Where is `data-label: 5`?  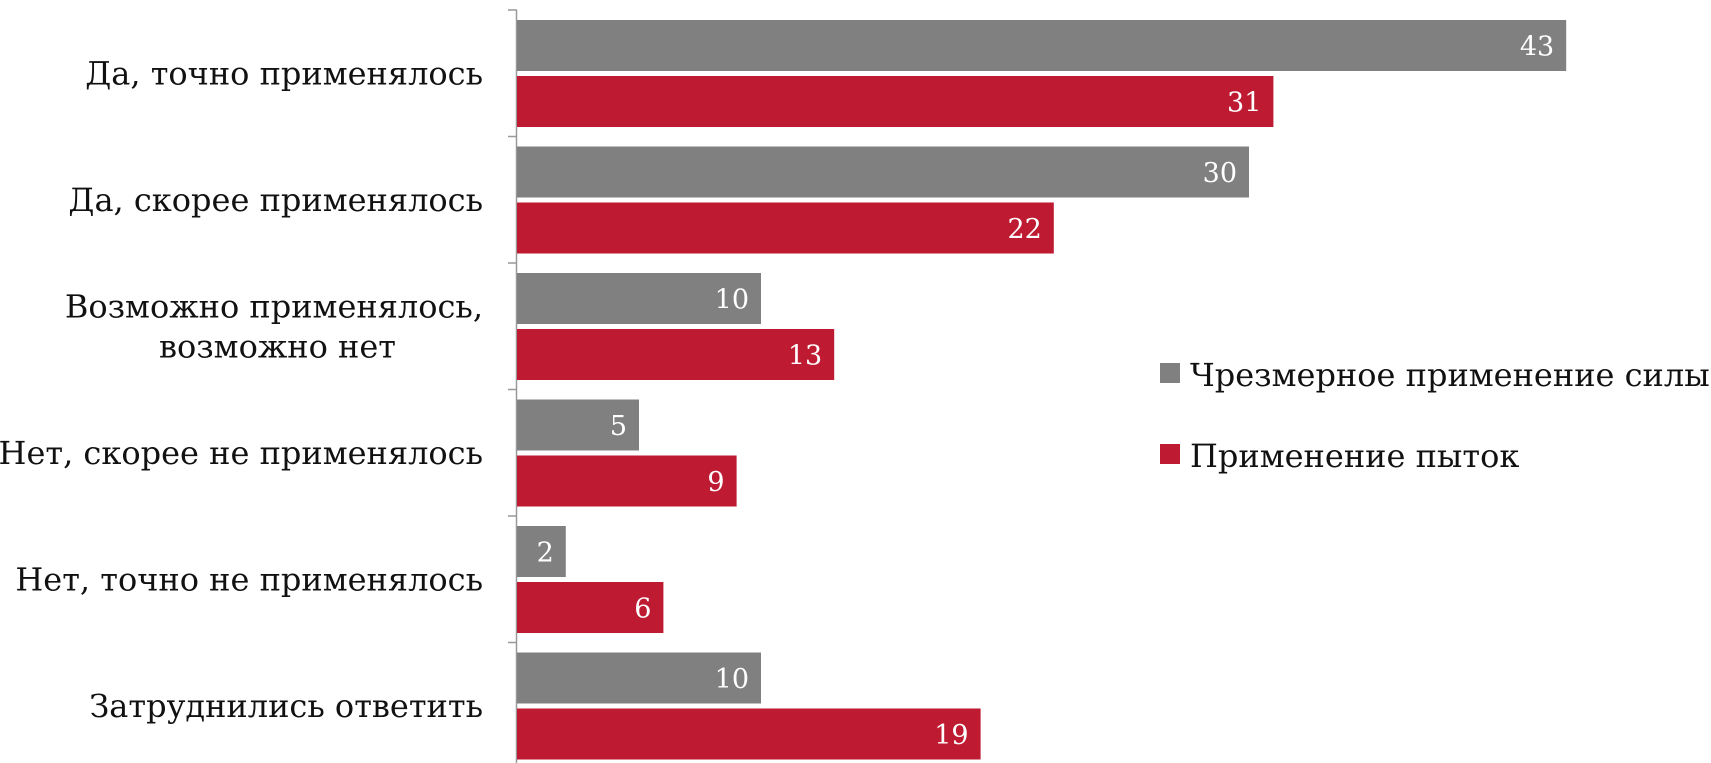
data-label: 5 is located at coordinates (618, 426).